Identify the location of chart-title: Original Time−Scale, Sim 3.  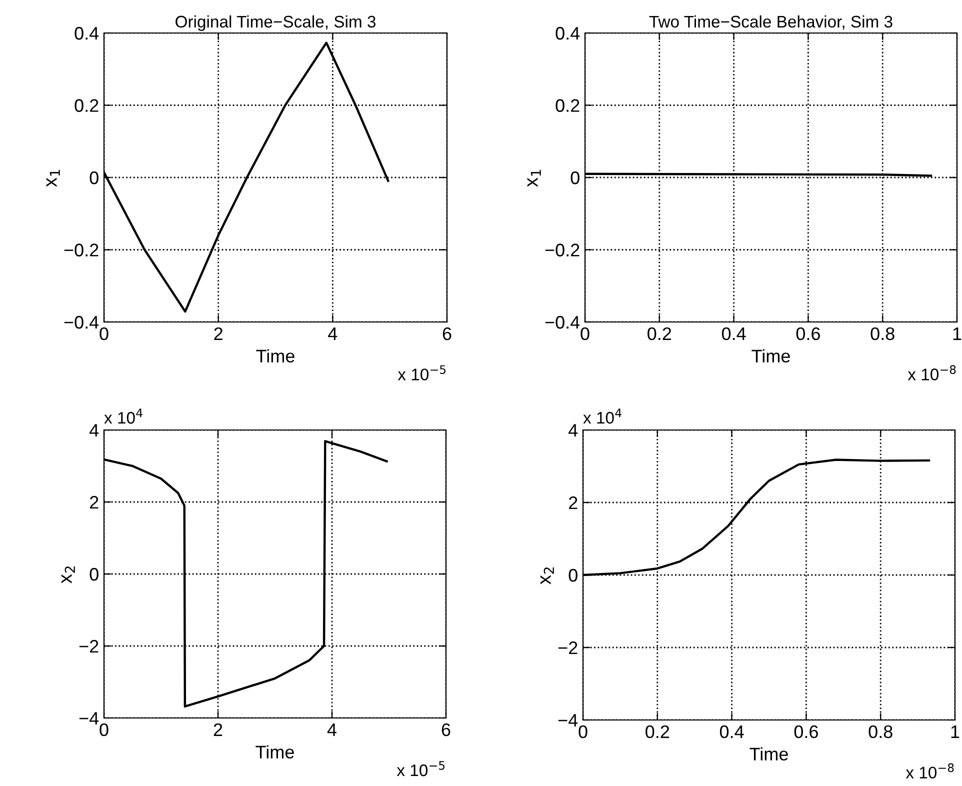
(276, 23).